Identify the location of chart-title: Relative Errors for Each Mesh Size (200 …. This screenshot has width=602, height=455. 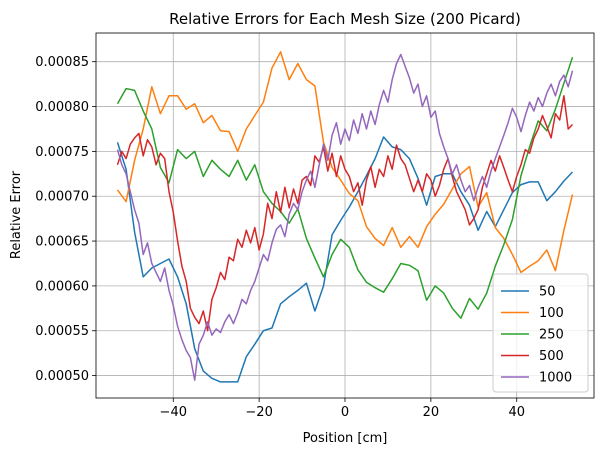
(345, 19).